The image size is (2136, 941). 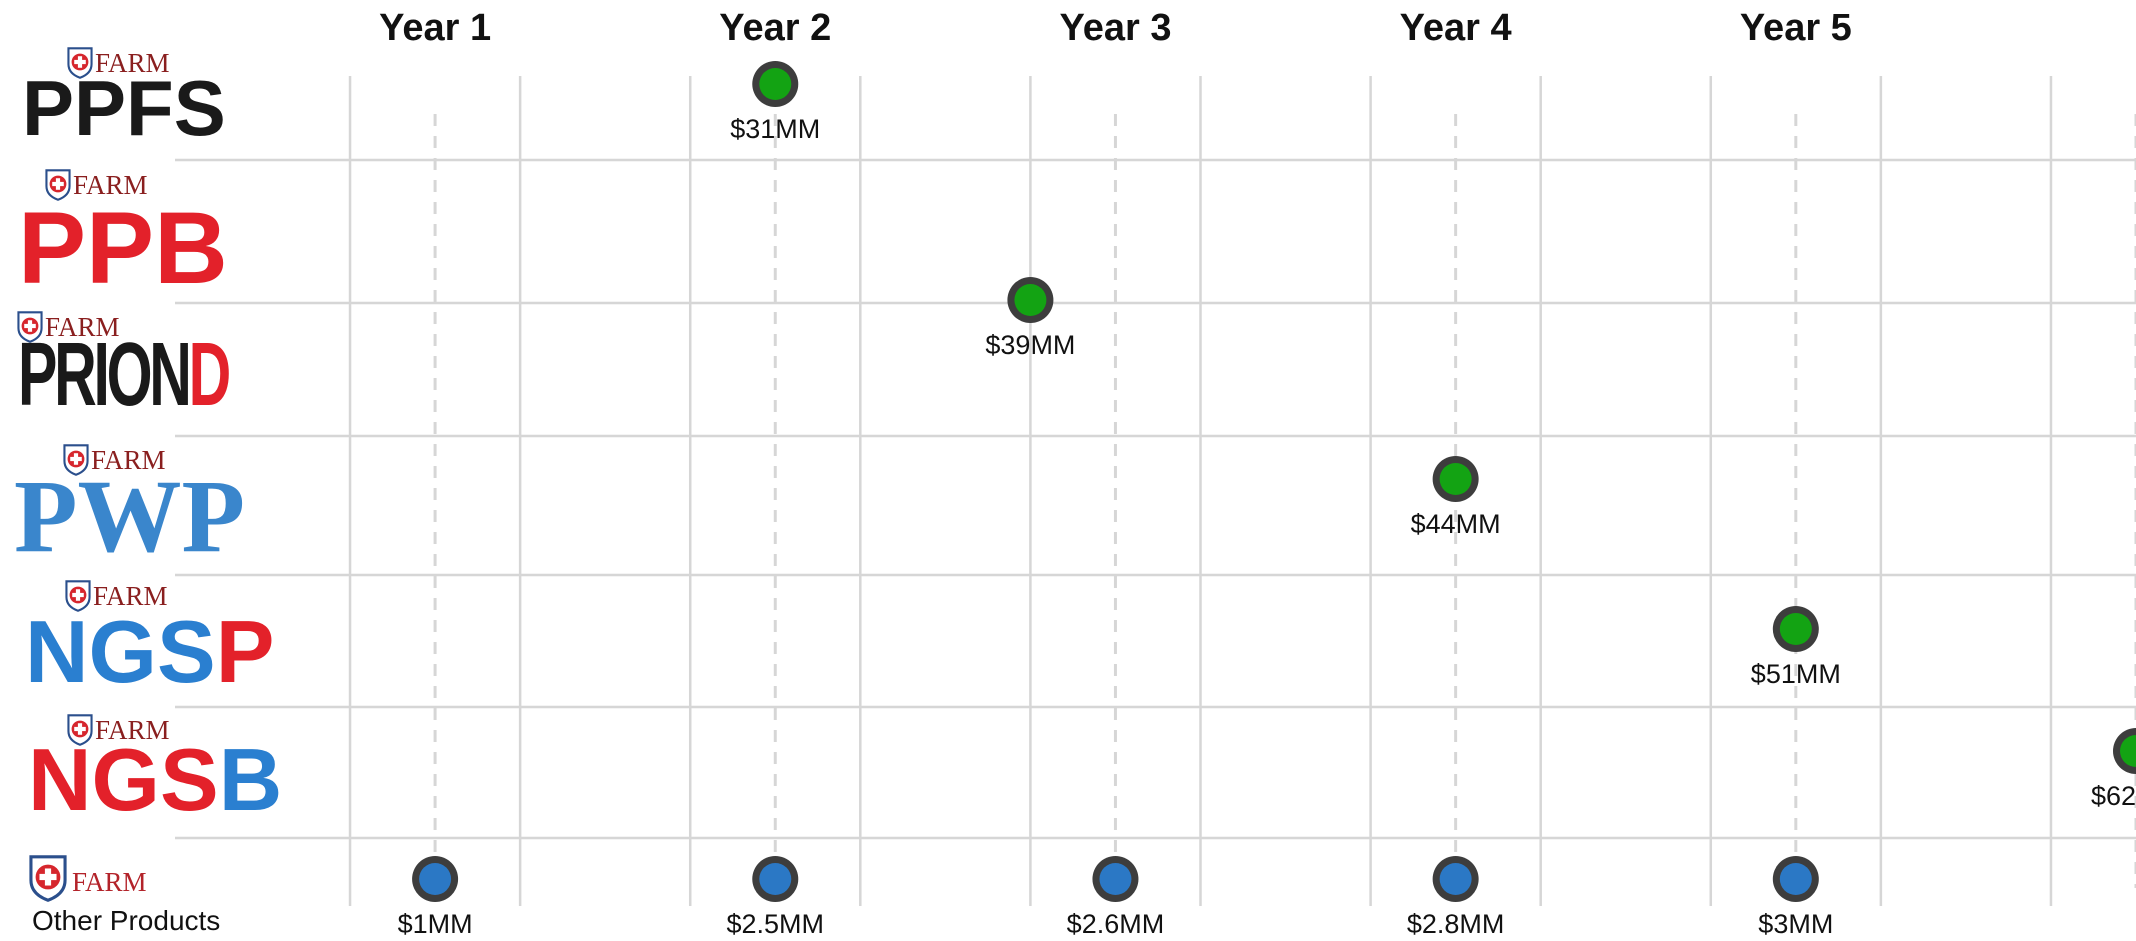 I want to click on data-point: $3MM, so click(x=1795, y=897).